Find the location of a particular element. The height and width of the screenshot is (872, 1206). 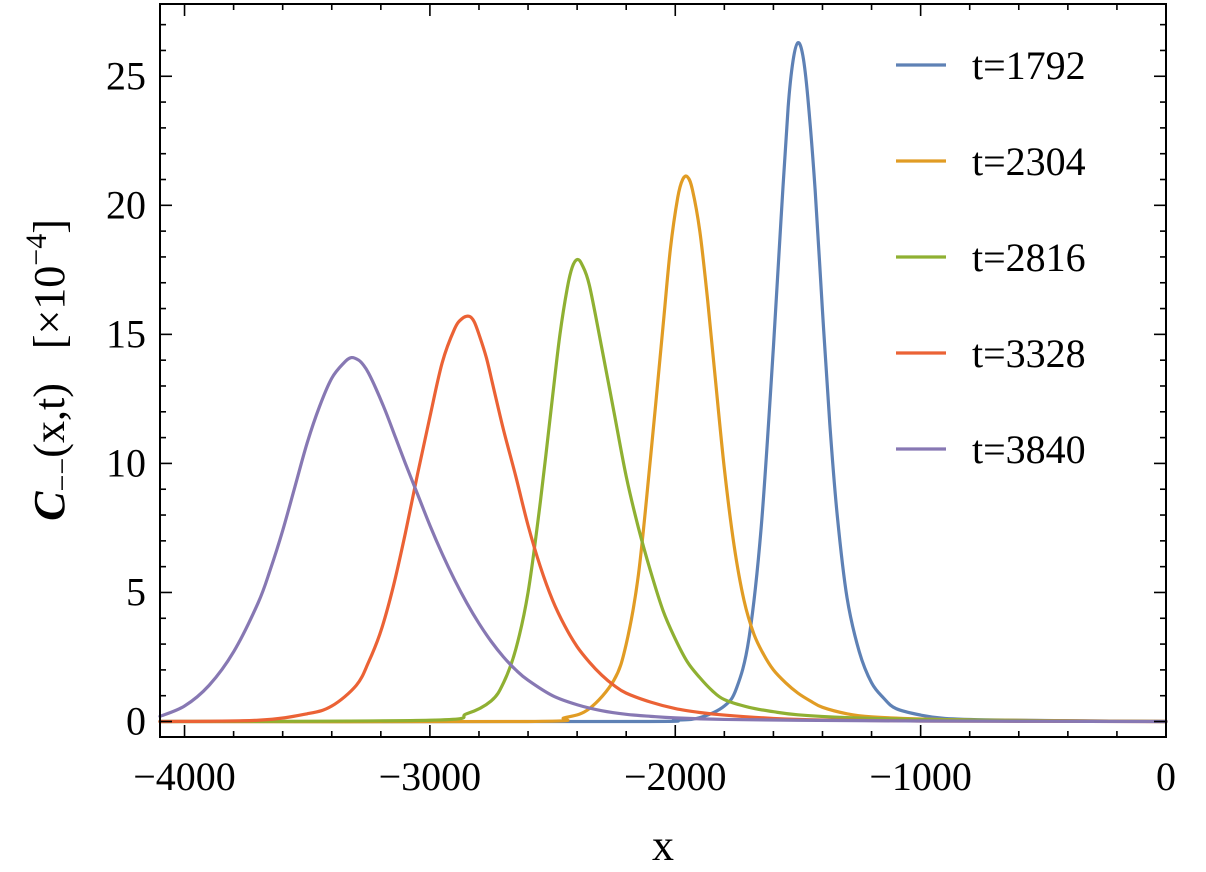

y-axis-args: (x,t) is located at coordinates (49, 420).